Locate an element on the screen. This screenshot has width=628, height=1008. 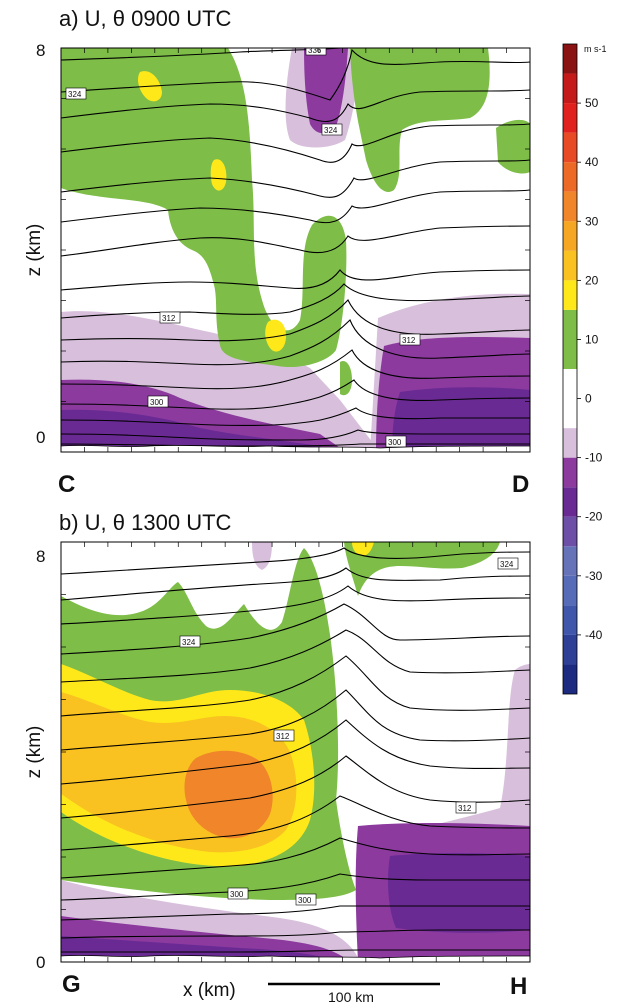
panel-b-ytick-top: 8 is located at coordinates (40, 556).